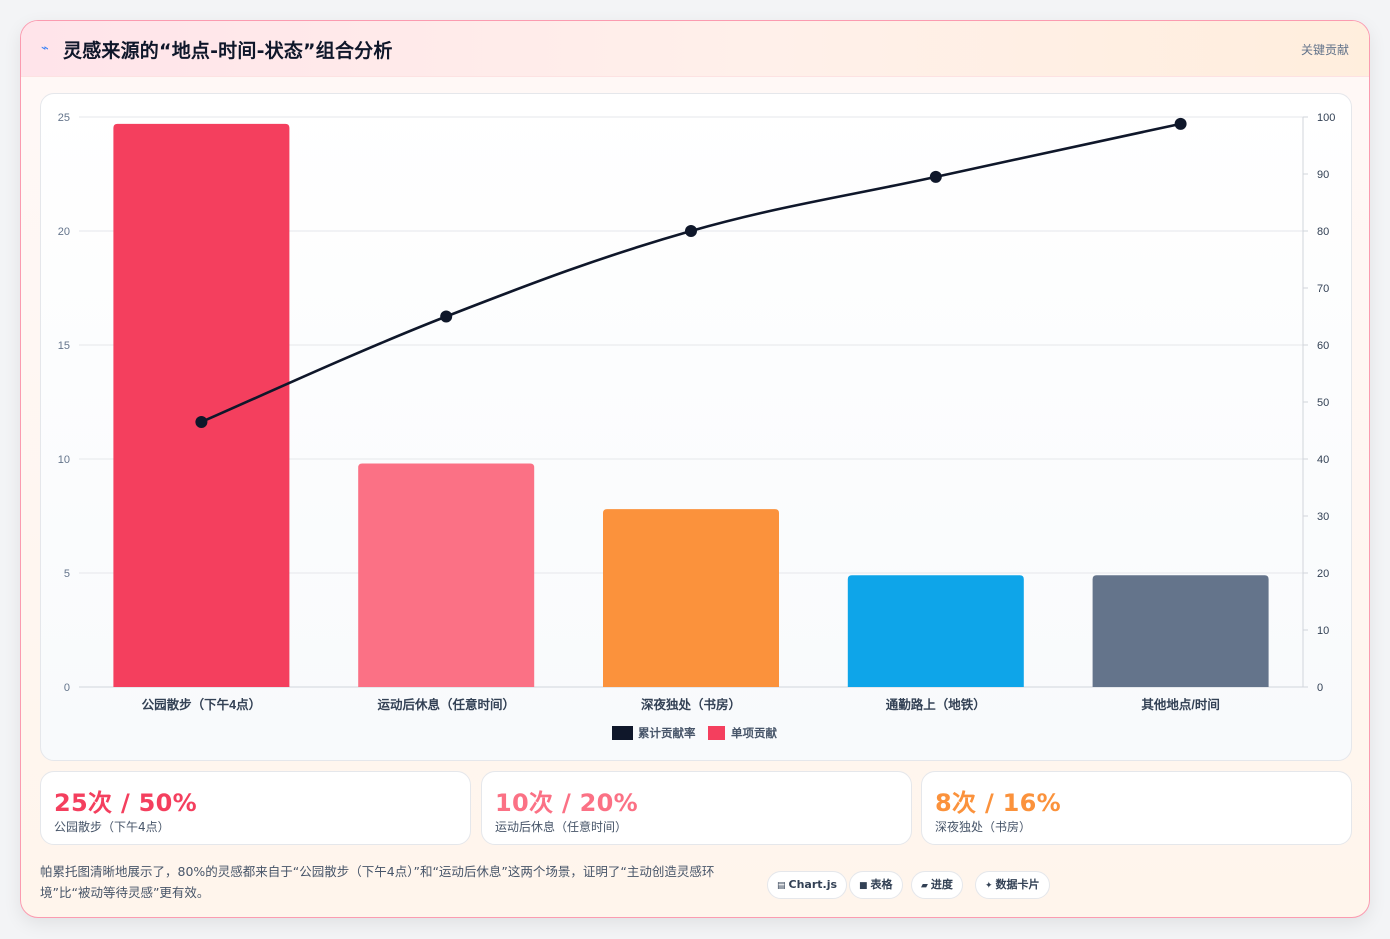 The width and height of the screenshot is (1390, 939). What do you see at coordinates (667, 733) in the screenshot?
I see `legend-label-cumulative: 累计贡献率` at bounding box center [667, 733].